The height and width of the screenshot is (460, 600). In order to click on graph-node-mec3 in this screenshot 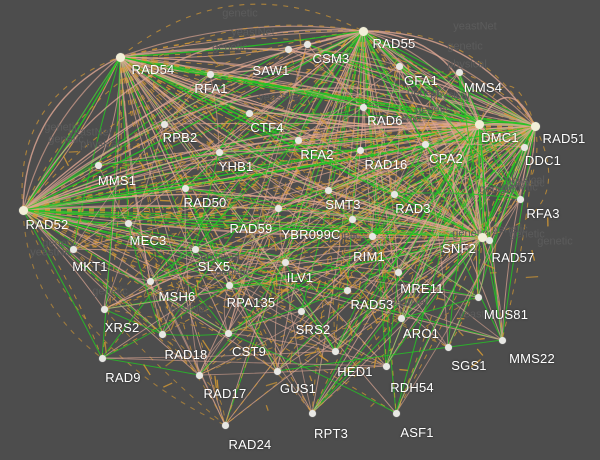, I will do `click(128, 223)`.